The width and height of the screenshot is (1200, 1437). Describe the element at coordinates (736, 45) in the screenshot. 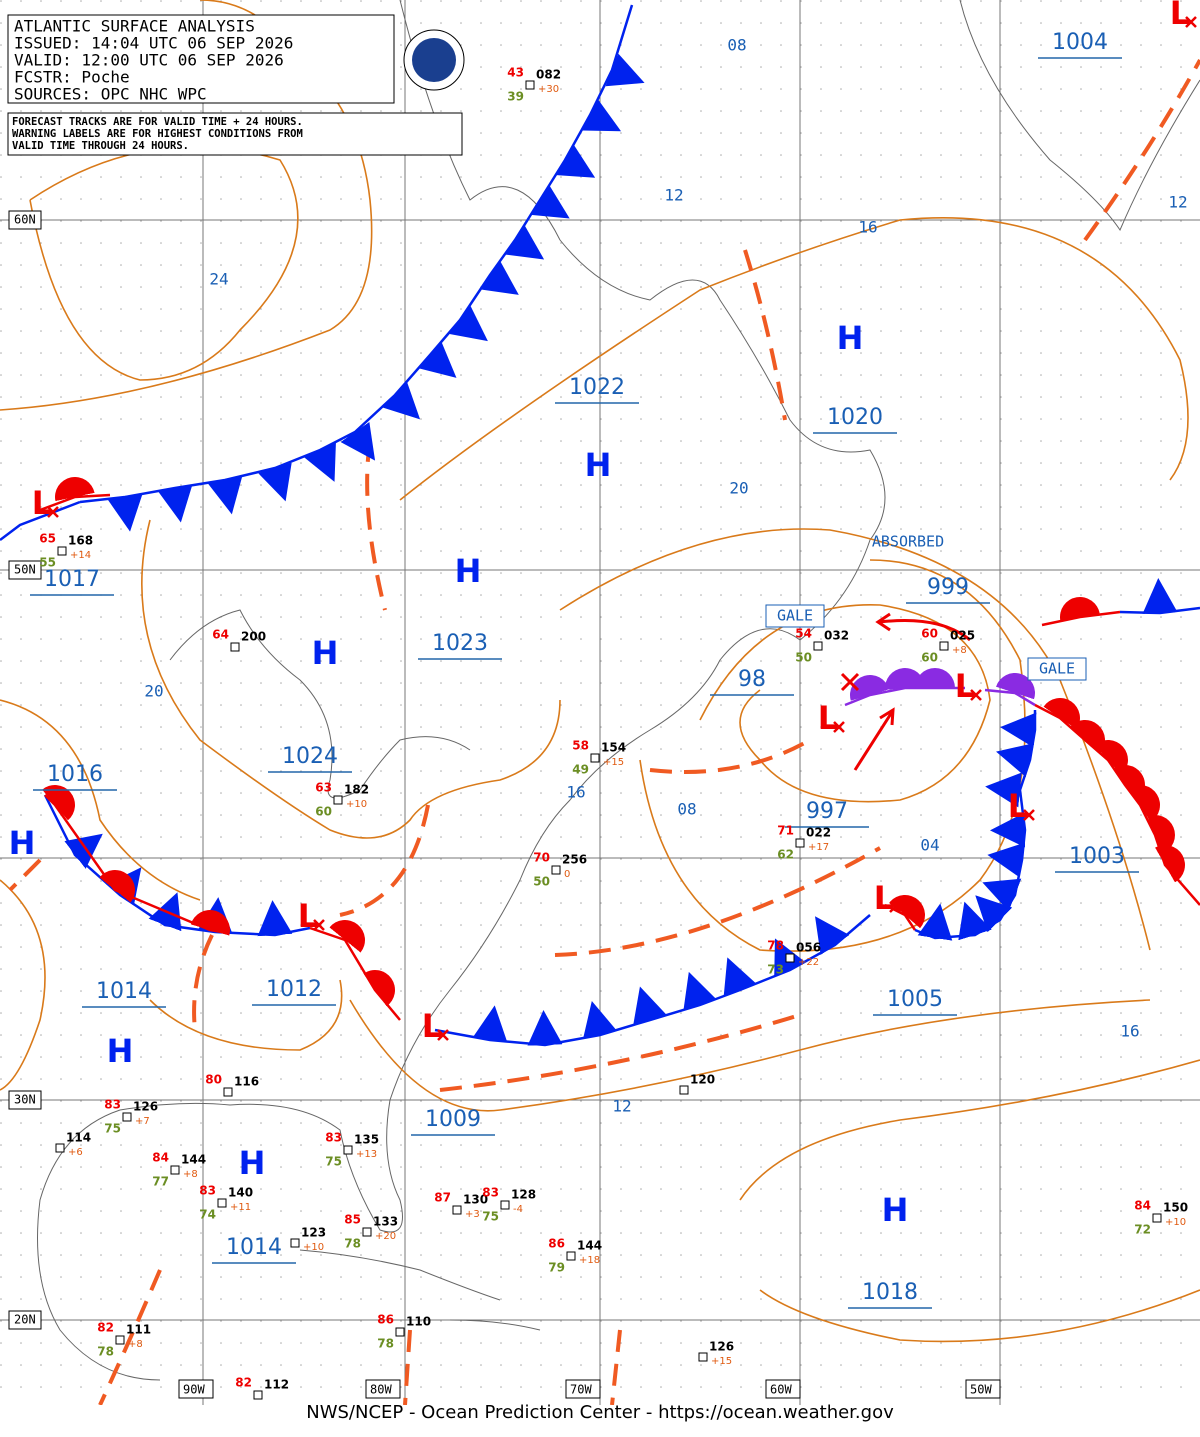

I see `isobar-label: 08` at that location.